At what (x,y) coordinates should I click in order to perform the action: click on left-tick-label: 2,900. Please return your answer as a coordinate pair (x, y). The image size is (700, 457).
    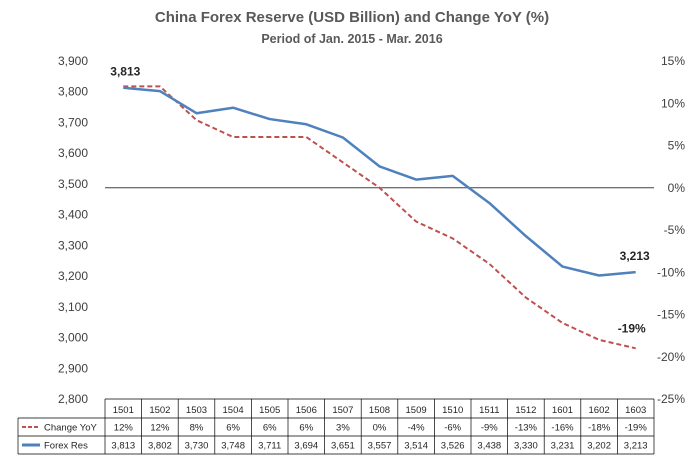
    Looking at the image, I should click on (73, 368).